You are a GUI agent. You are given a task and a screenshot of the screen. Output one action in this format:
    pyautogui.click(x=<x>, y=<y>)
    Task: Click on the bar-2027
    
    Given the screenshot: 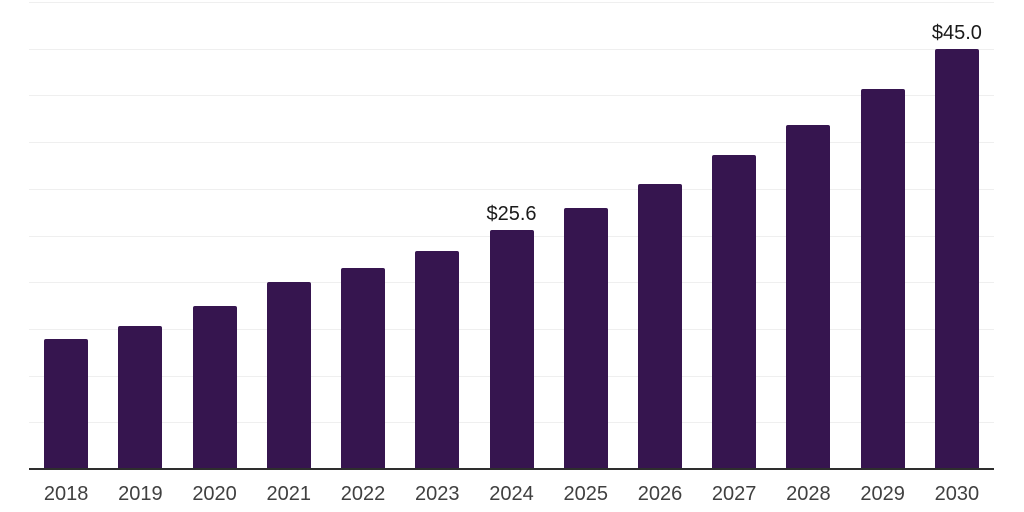 What is the action you would take?
    pyautogui.click(x=734, y=312)
    